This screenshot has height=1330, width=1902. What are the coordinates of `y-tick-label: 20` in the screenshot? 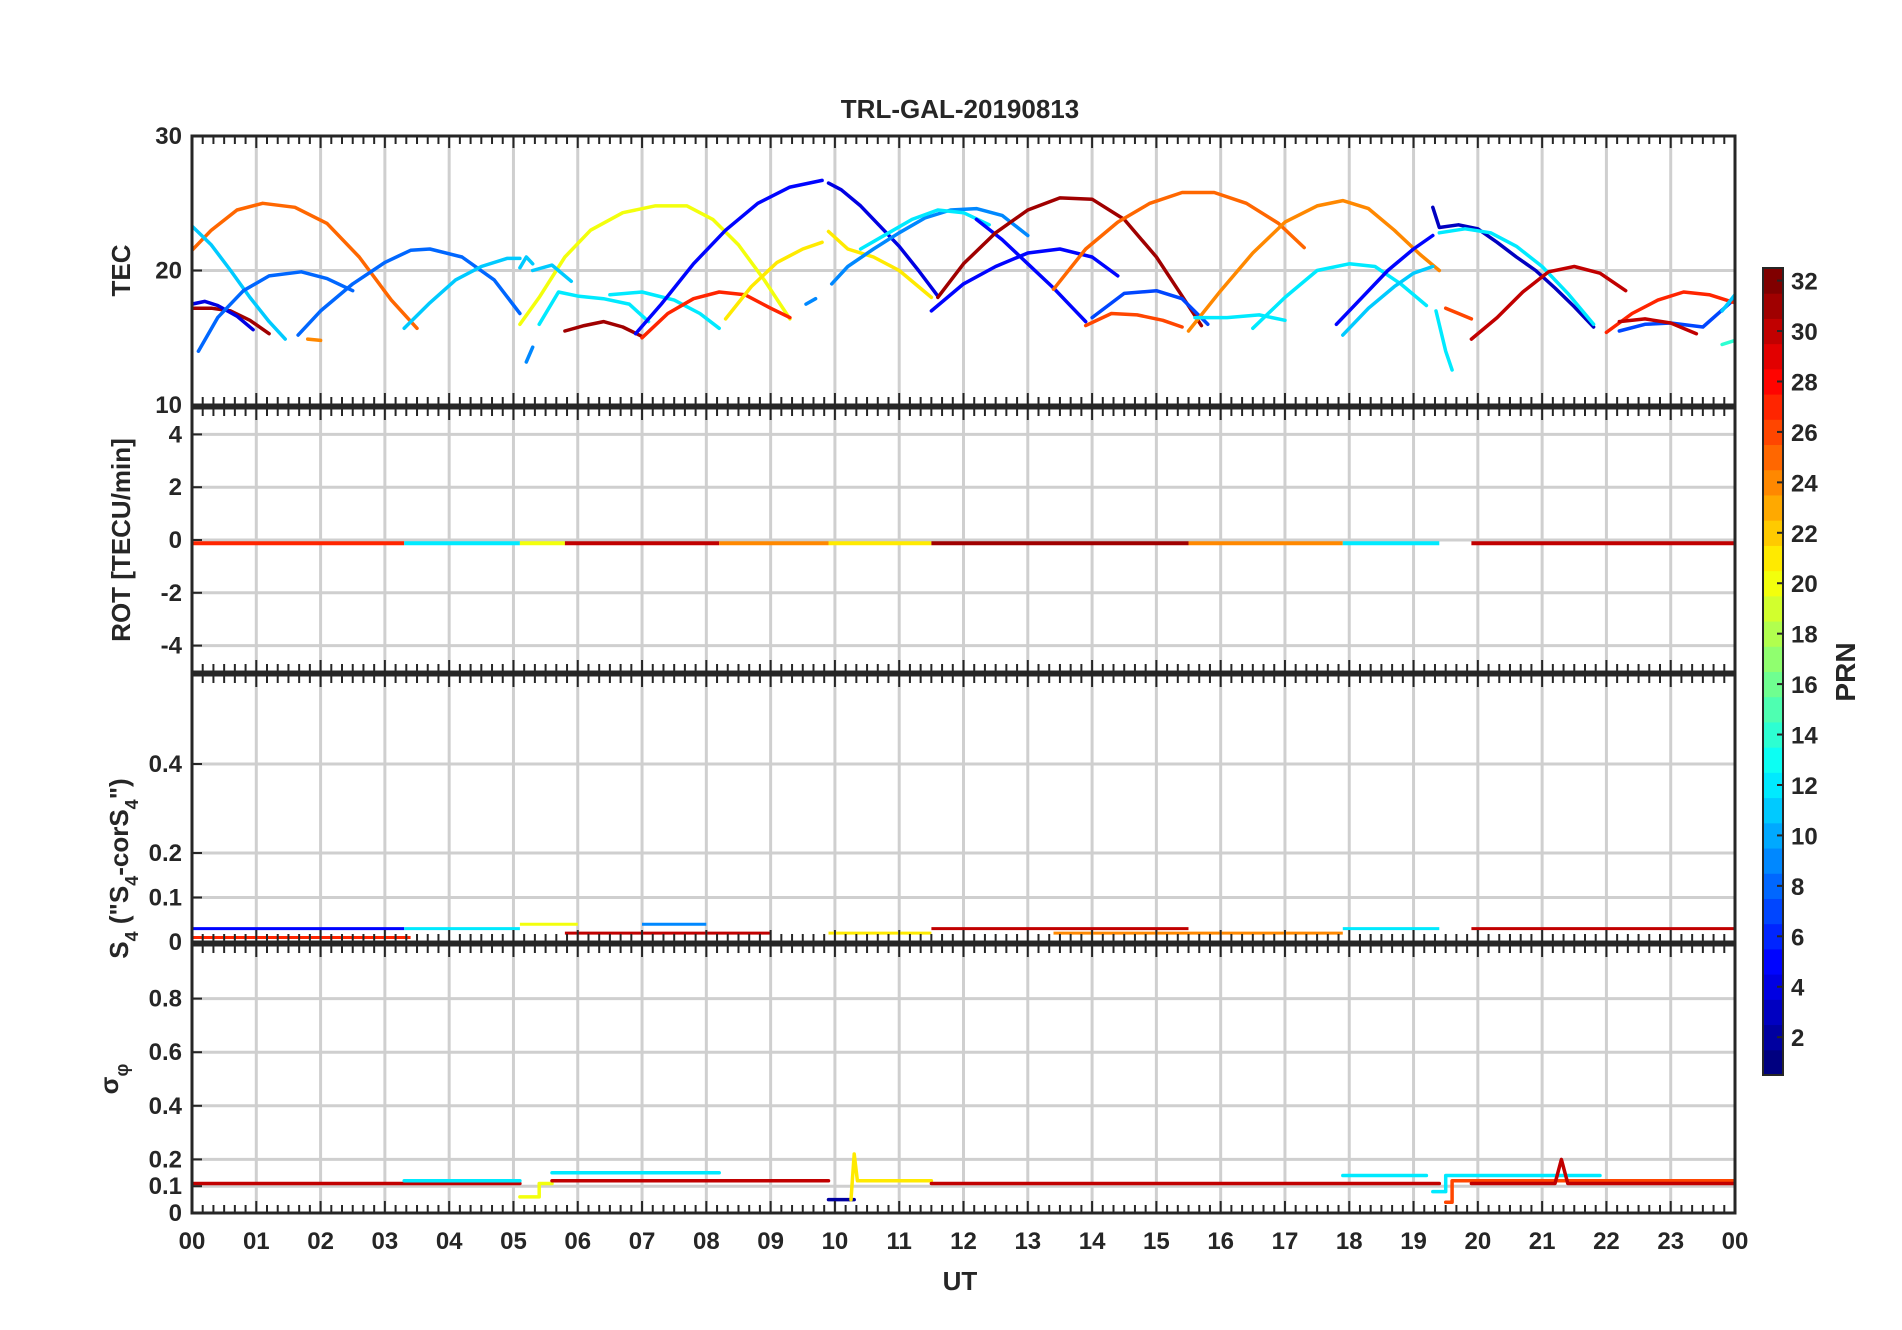 It's located at (168, 271).